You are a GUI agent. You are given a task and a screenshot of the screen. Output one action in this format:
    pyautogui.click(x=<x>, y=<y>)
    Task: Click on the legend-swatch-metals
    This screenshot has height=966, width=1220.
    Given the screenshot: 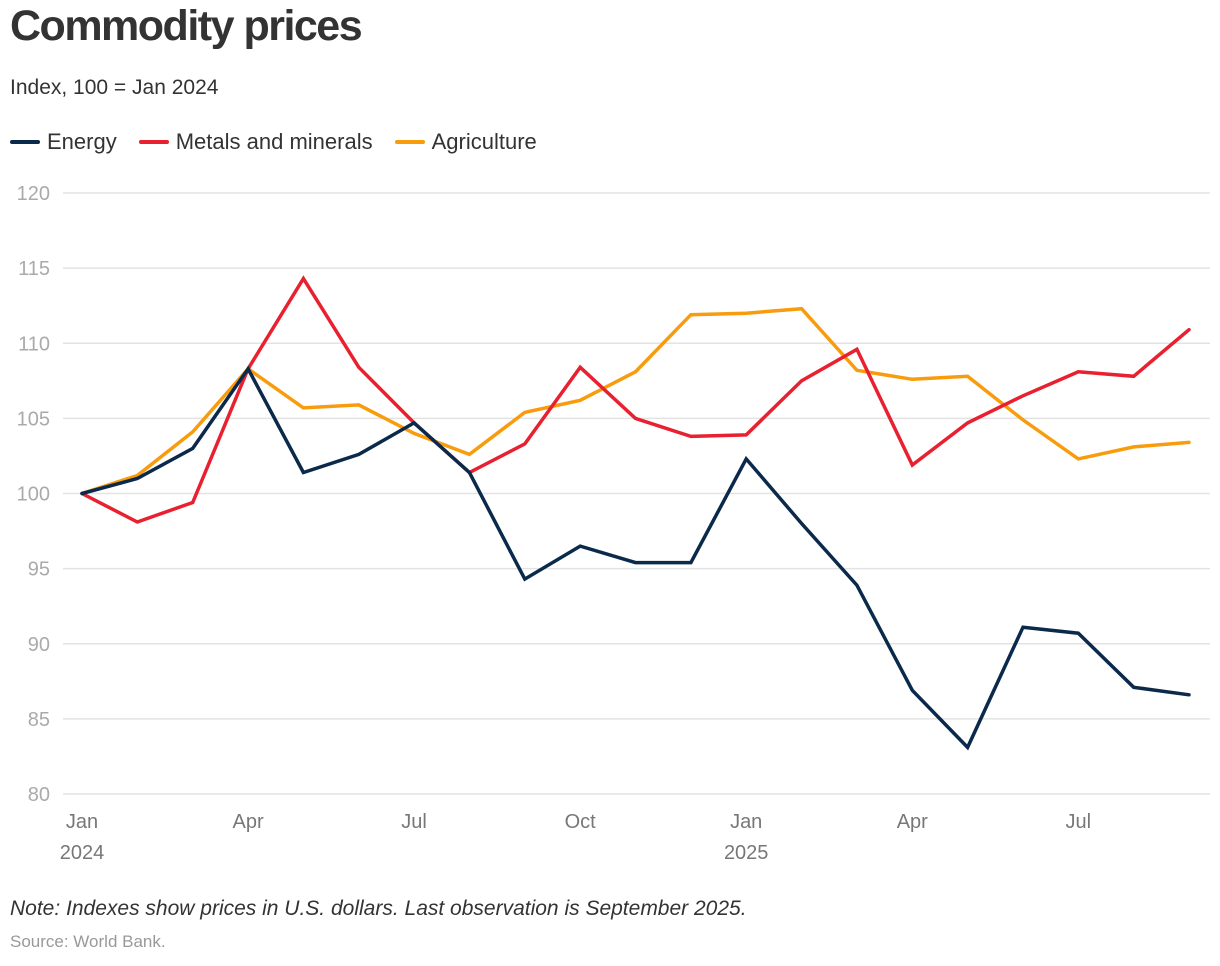 What is the action you would take?
    pyautogui.click(x=153, y=142)
    